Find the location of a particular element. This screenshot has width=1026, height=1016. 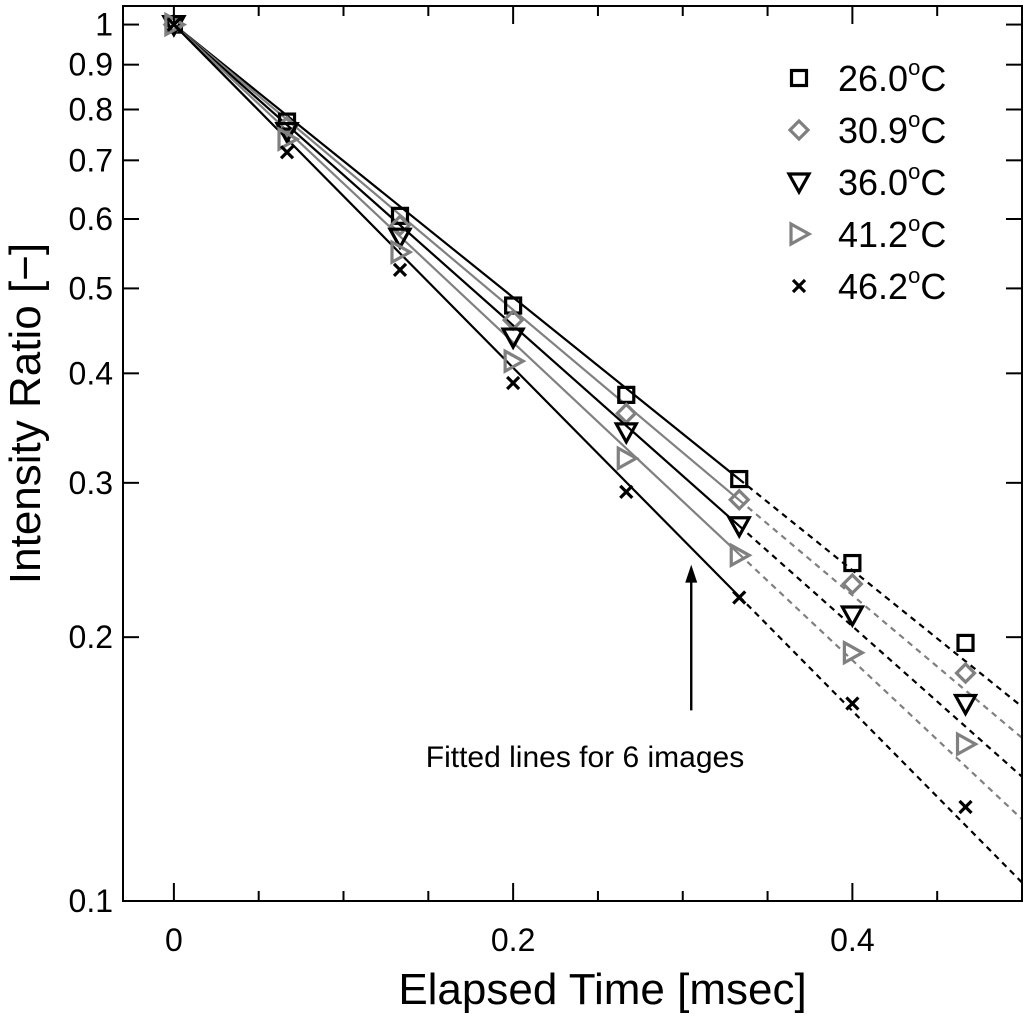

y-tick-label: 0.8 is located at coordinates (91, 110).